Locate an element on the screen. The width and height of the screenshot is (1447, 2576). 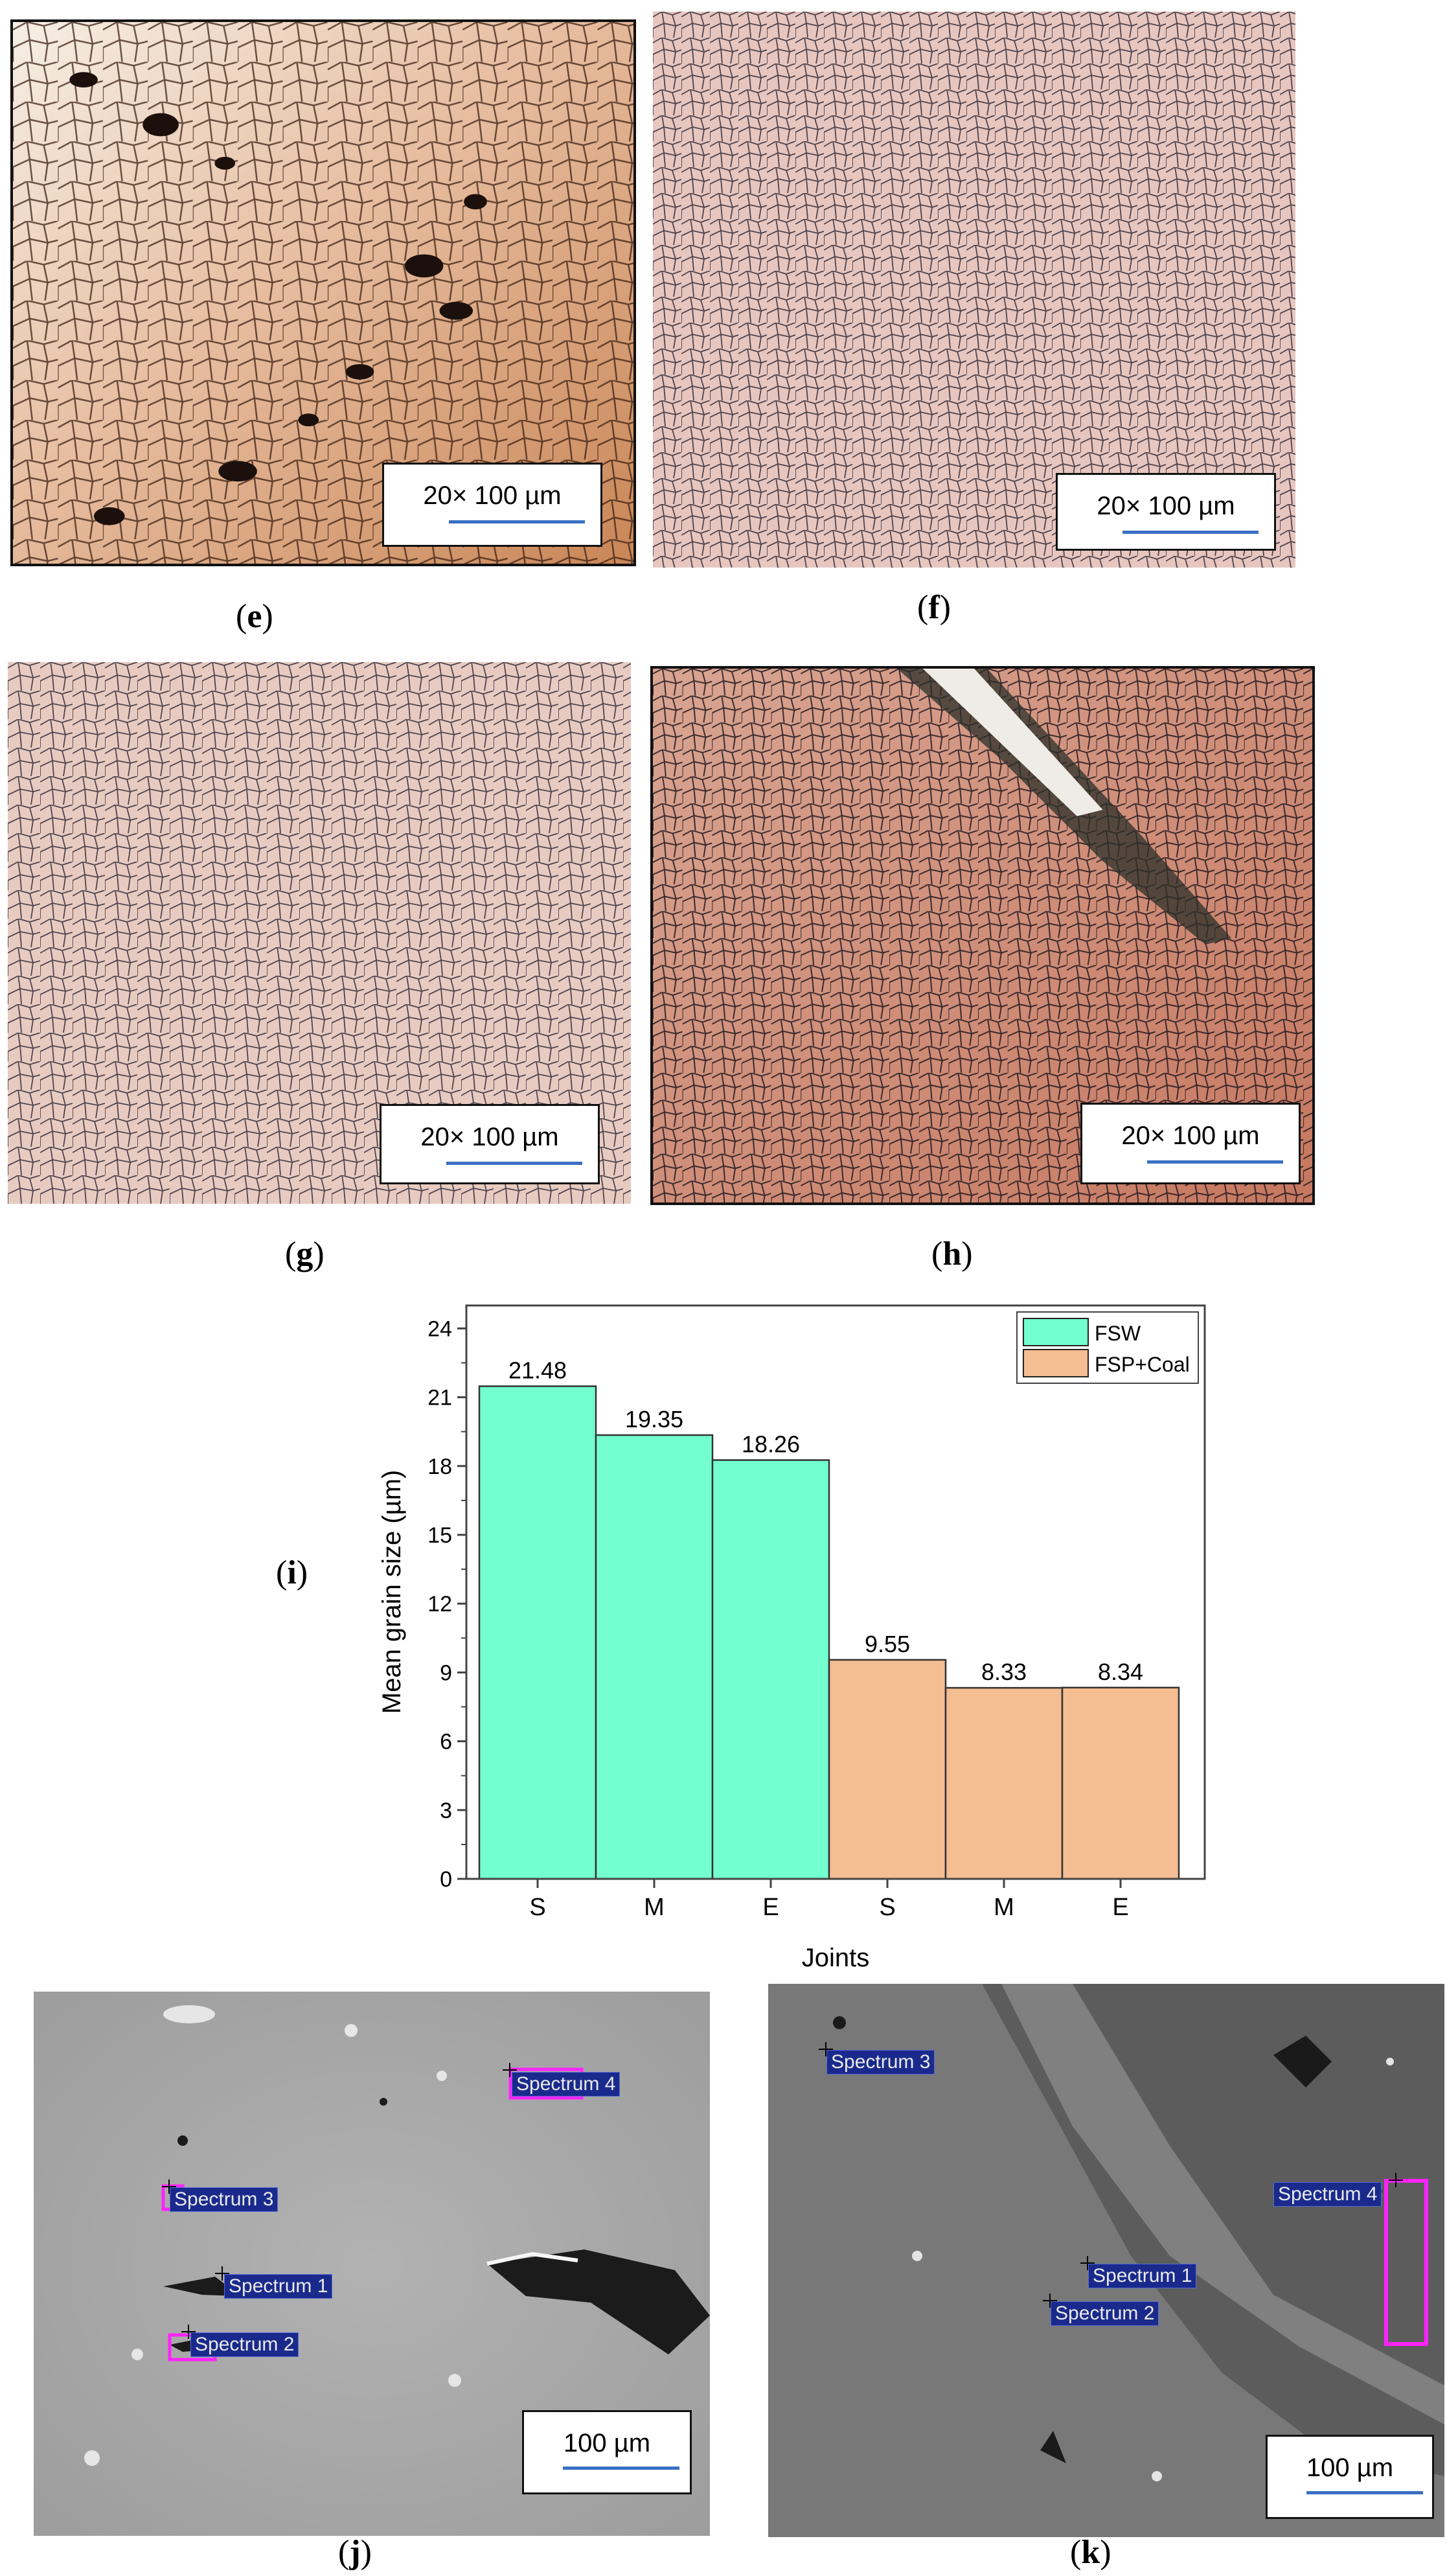
panel-label-i: (i) is located at coordinates (292, 1573).